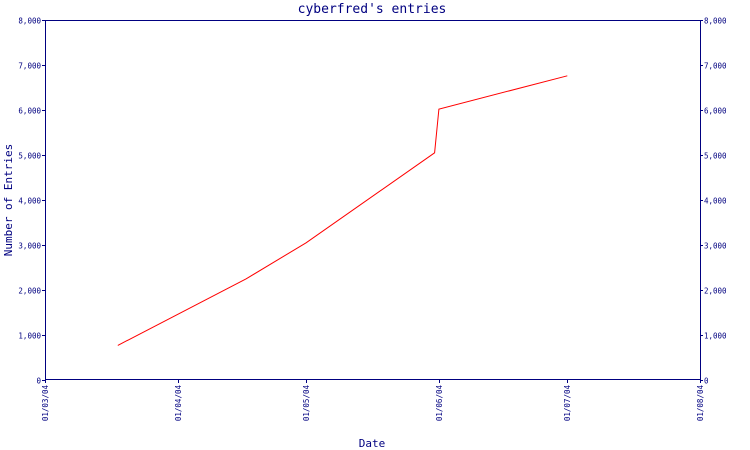  Describe the element at coordinates (715, 156) in the screenshot. I see `y-tick-label-right: 5,000` at that location.